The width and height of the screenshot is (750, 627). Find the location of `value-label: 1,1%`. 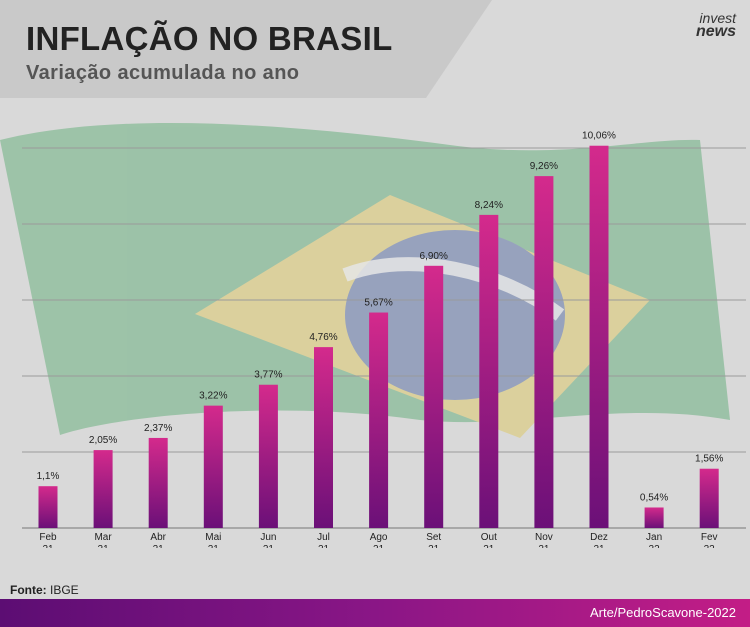

value-label: 1,1% is located at coordinates (48, 476).